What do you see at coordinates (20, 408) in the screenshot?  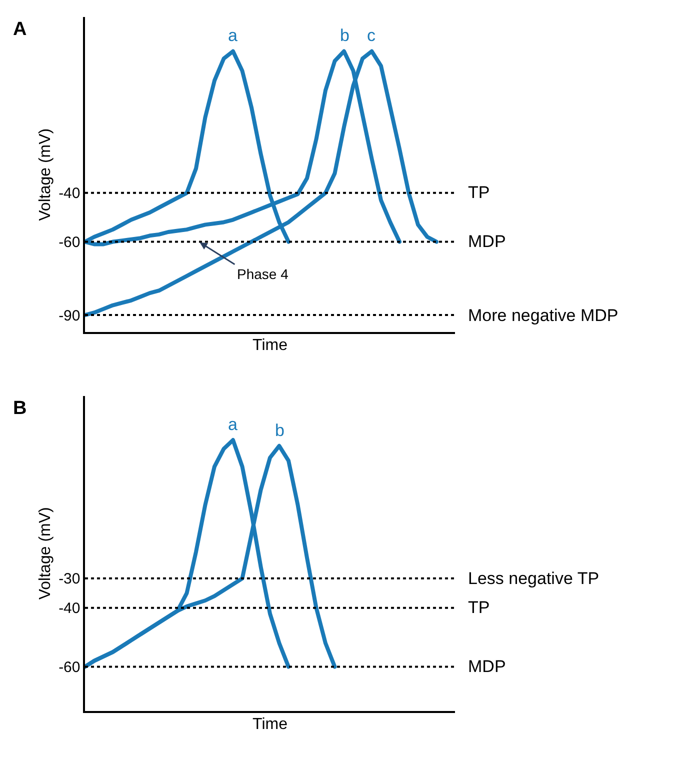 I see `chart-title: B` at bounding box center [20, 408].